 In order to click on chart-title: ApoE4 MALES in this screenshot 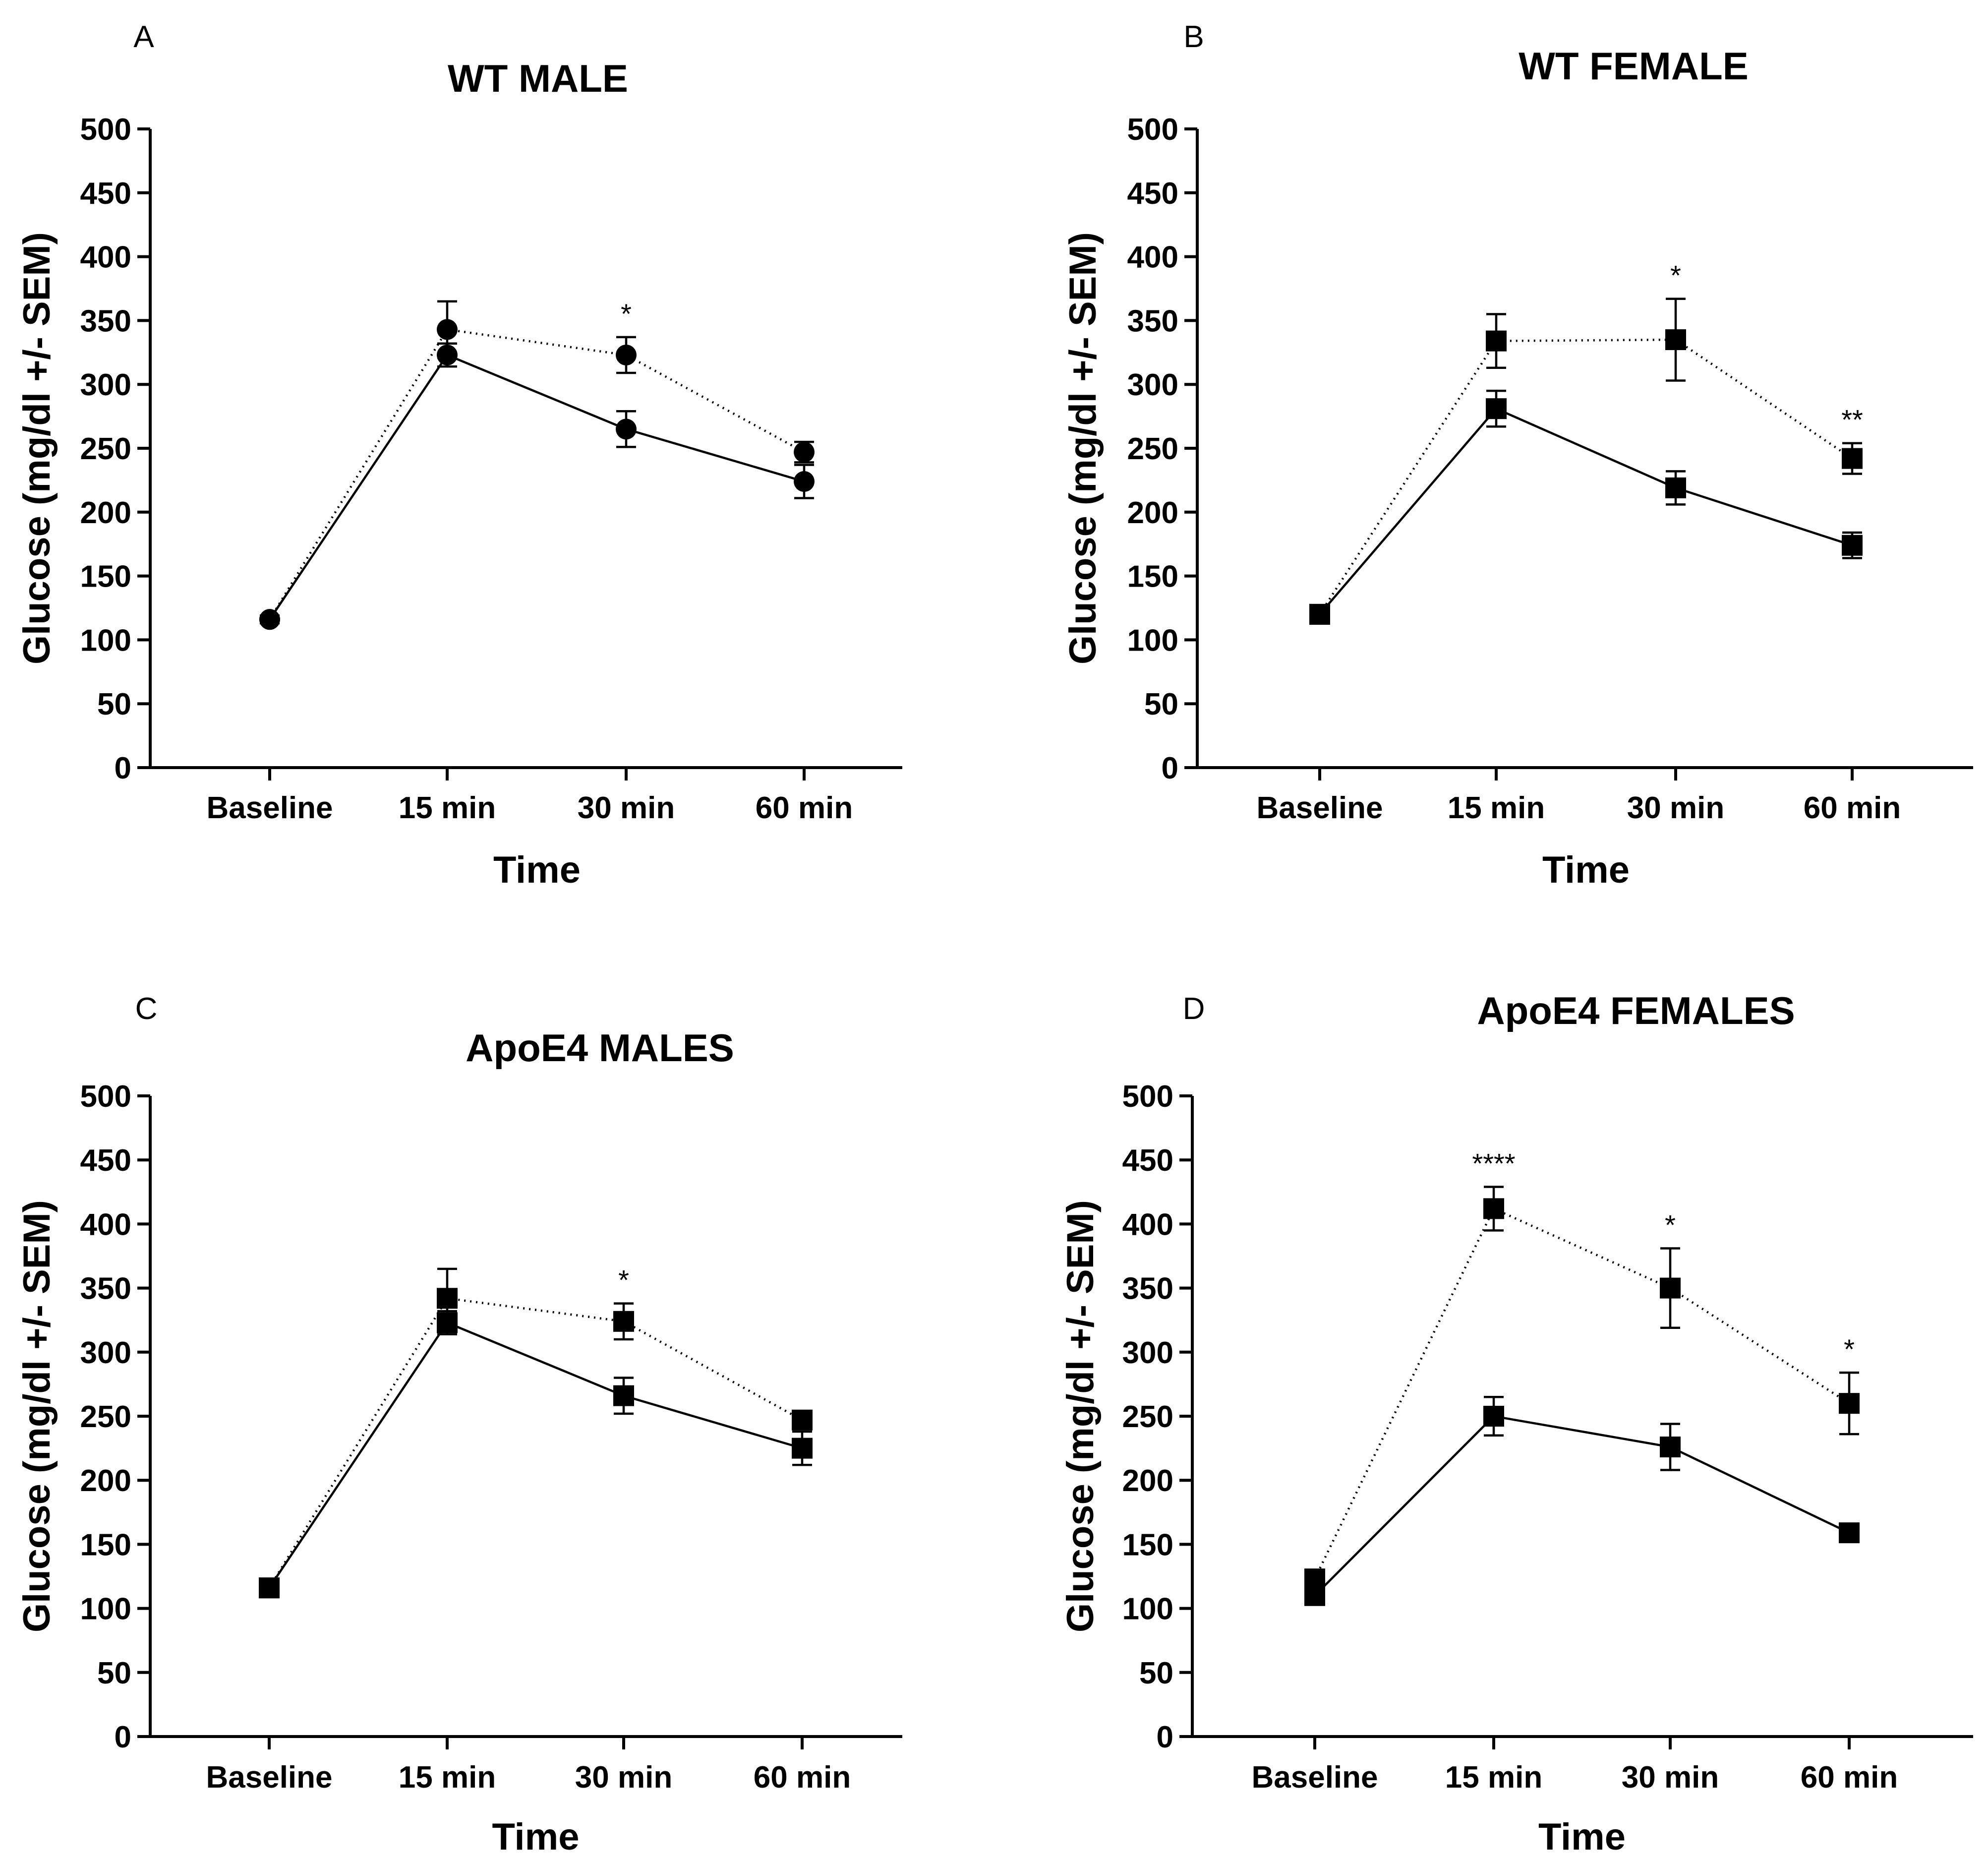, I will do `click(600, 1048)`.